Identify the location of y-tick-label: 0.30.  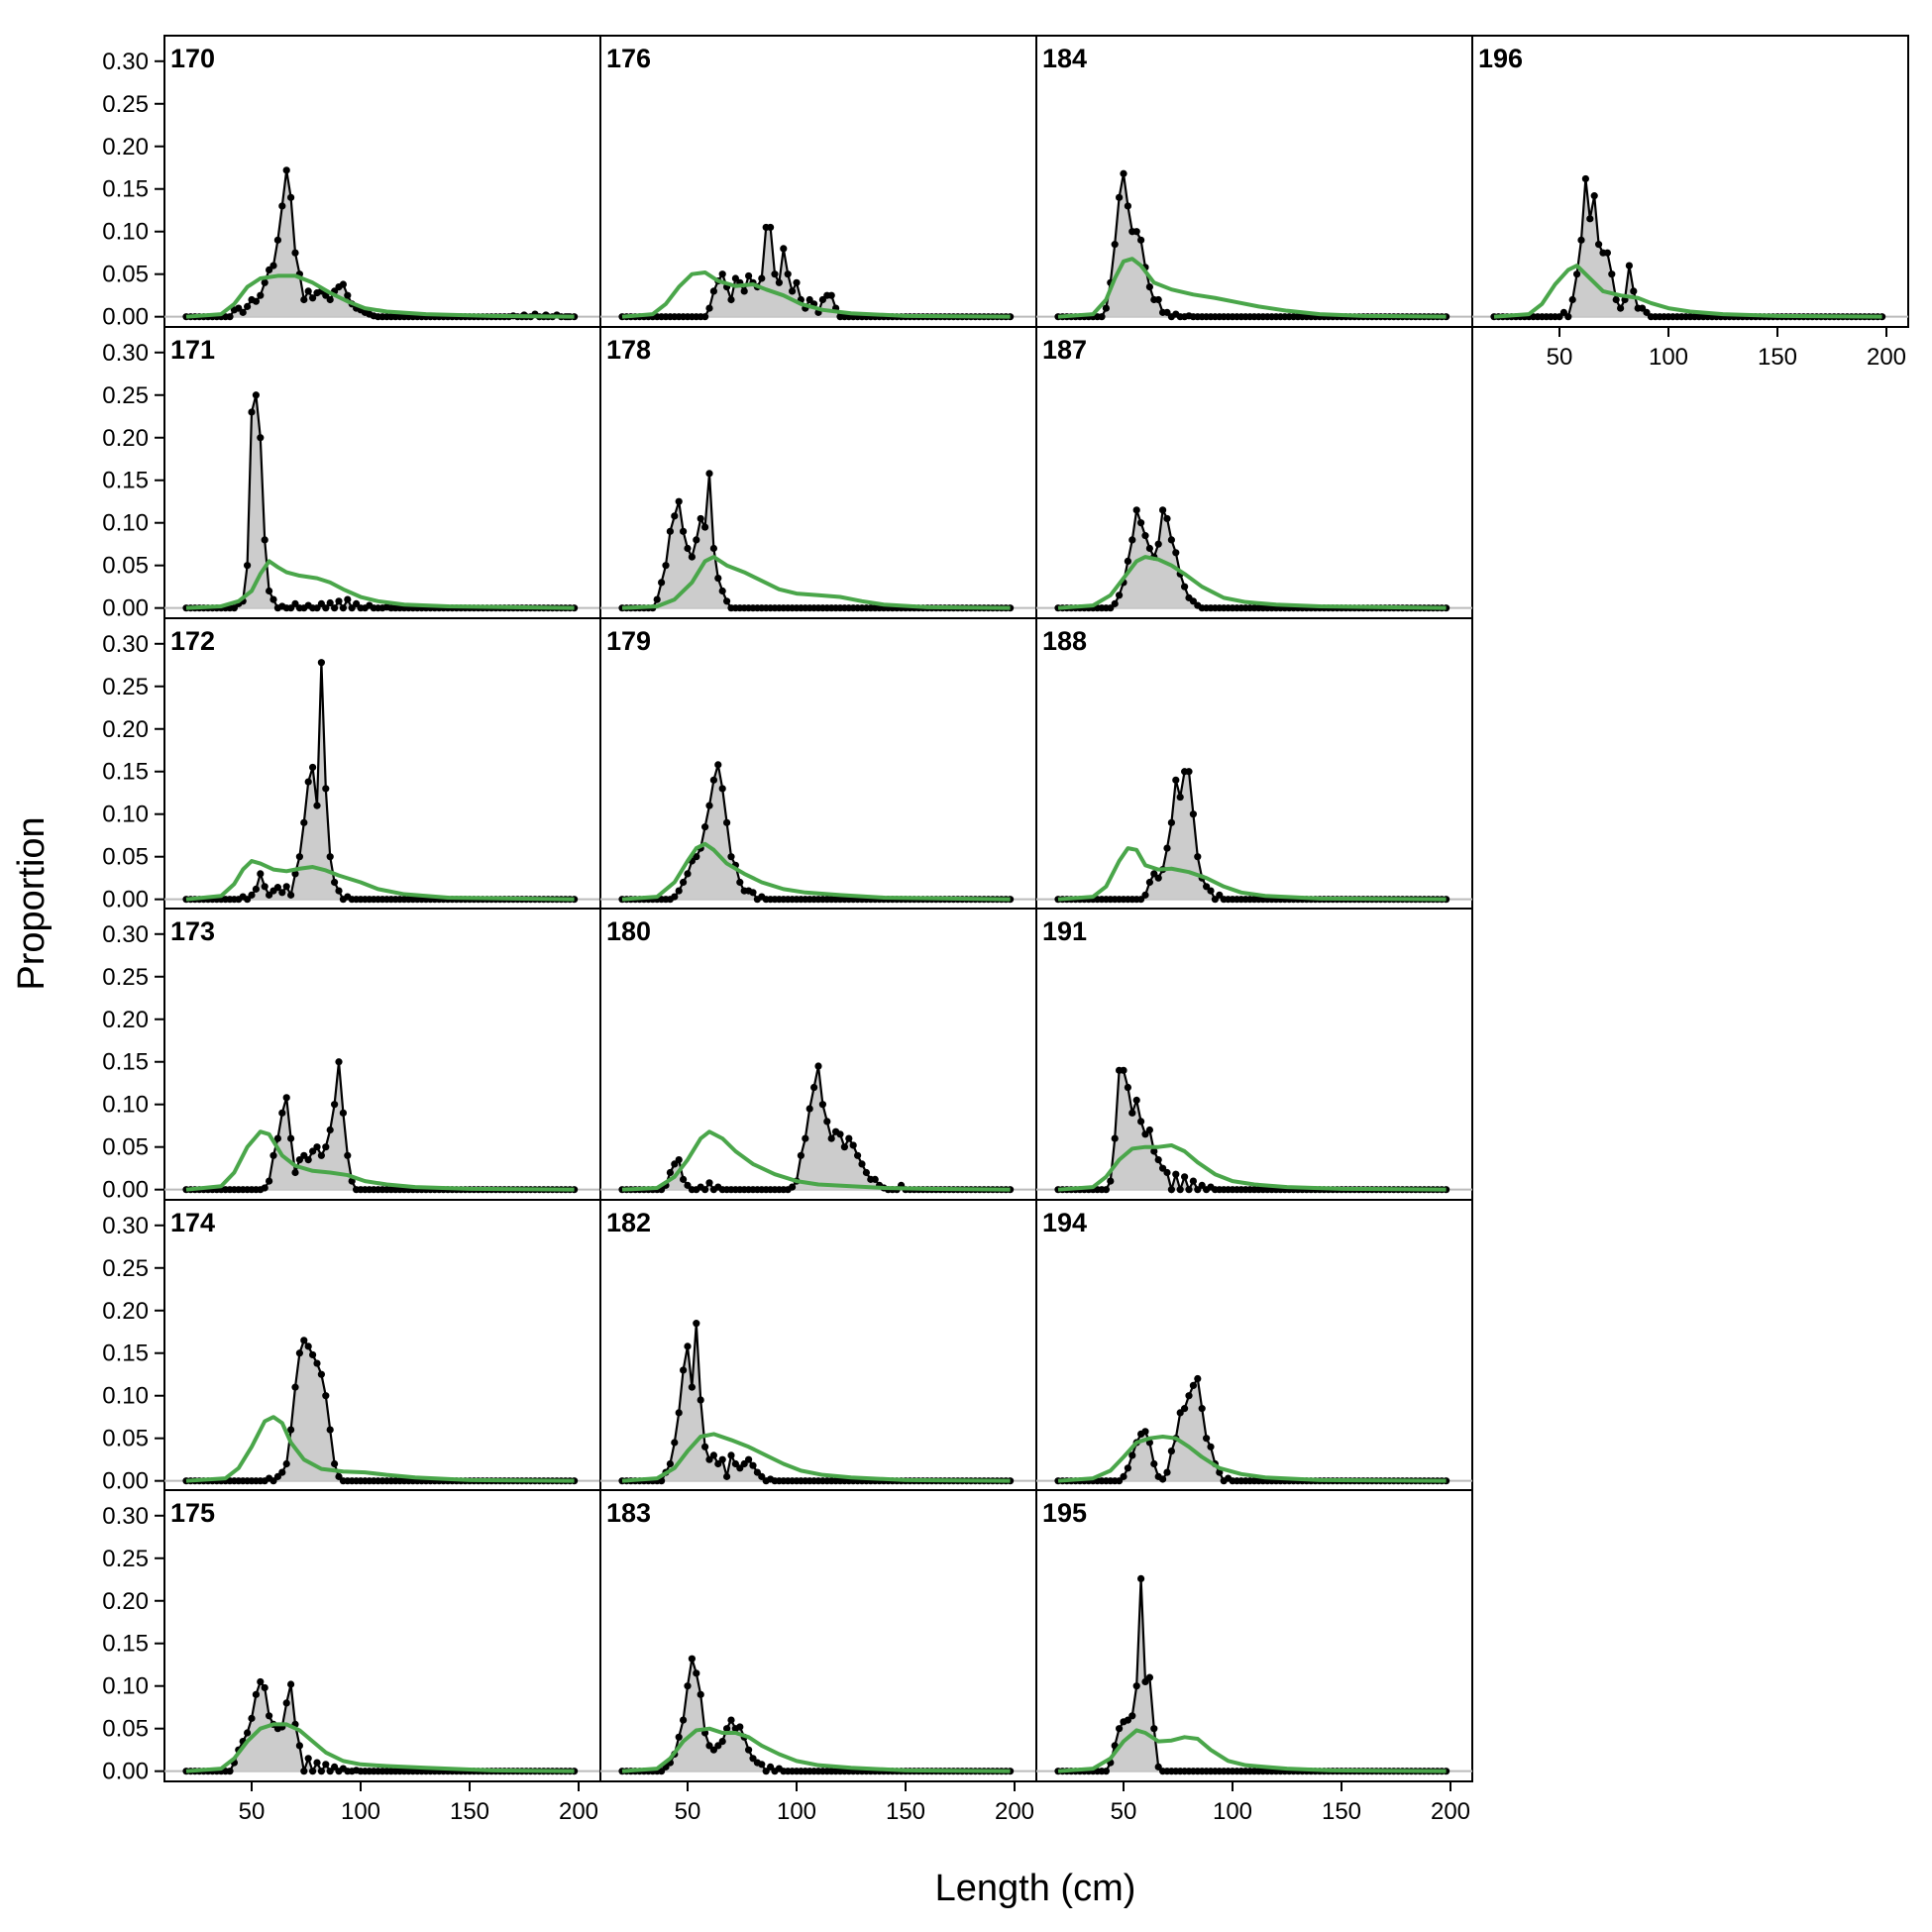
(125, 62).